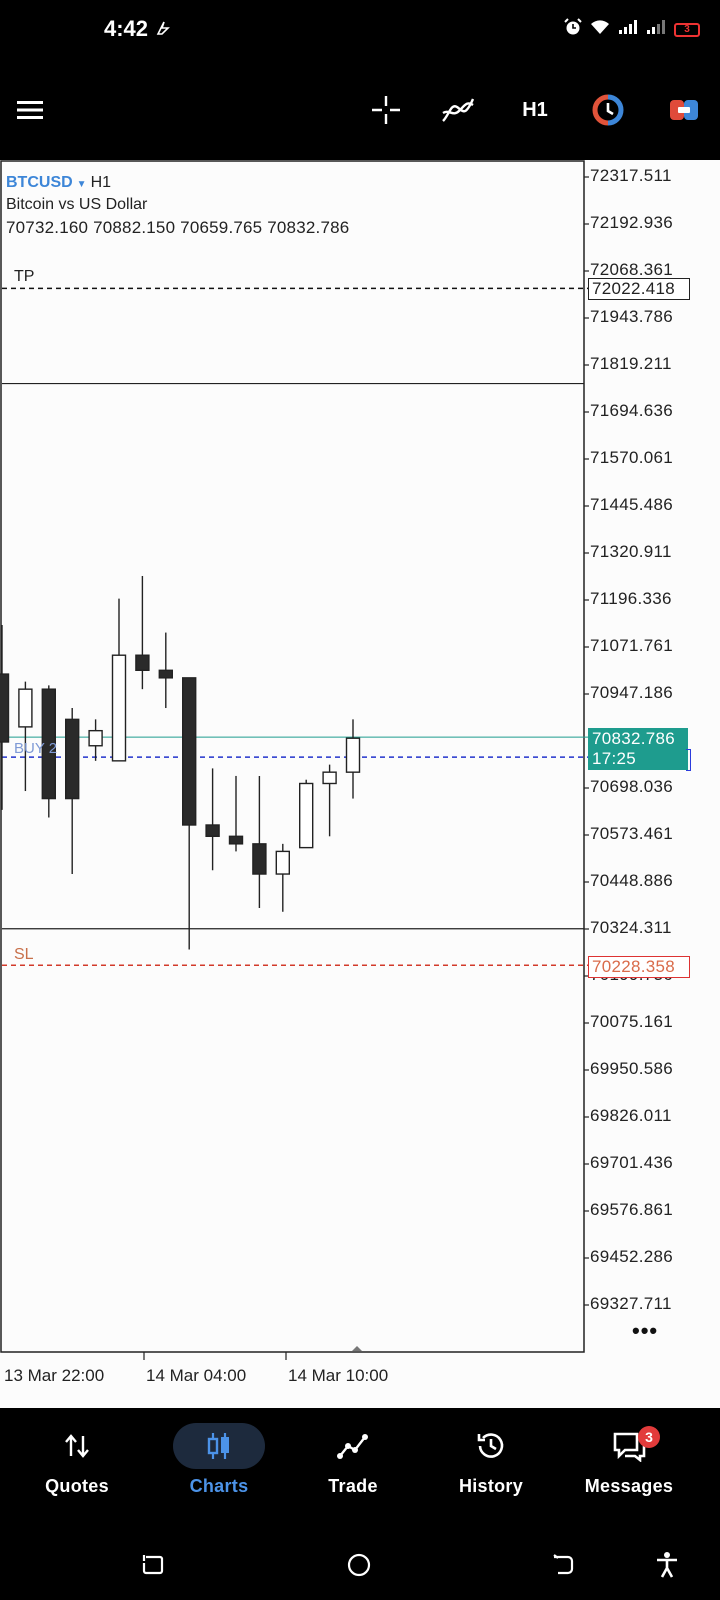 Image resolution: width=720 pixels, height=1600 pixels. What do you see at coordinates (338, 1375) in the screenshot?
I see `time-label: 14 Mar 10:00` at bounding box center [338, 1375].